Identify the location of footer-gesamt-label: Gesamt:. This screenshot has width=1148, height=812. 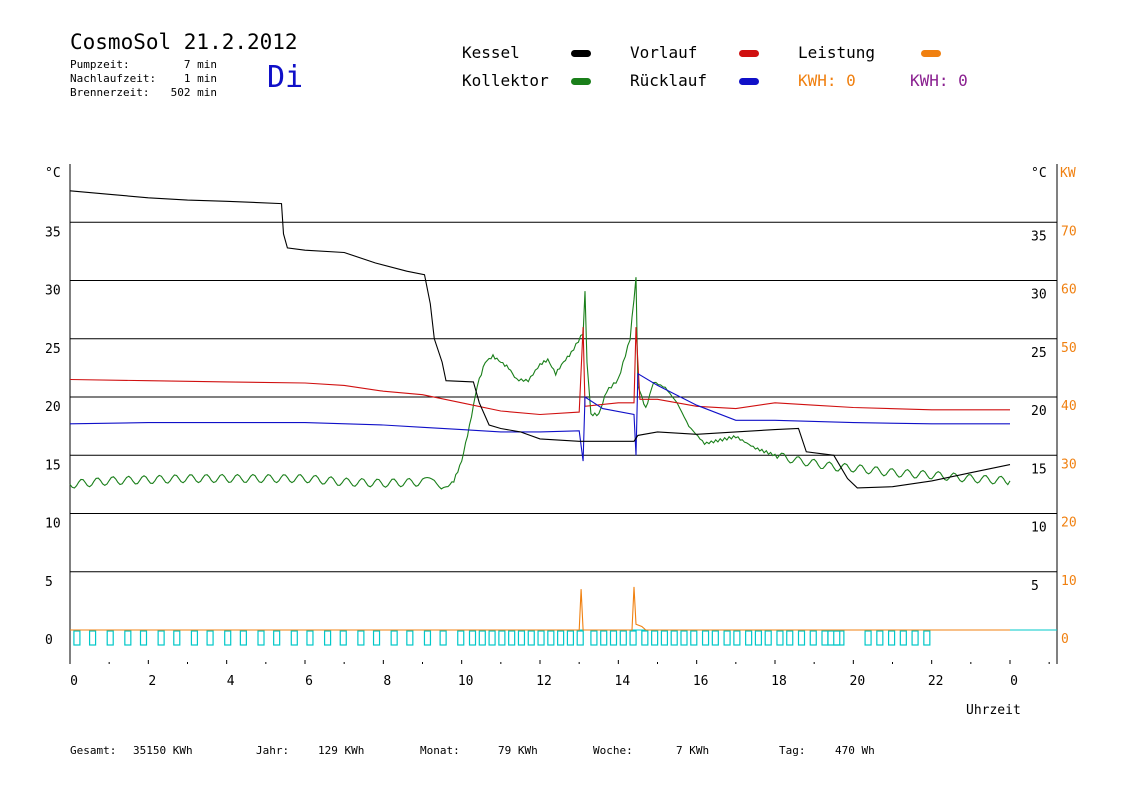
(93, 750).